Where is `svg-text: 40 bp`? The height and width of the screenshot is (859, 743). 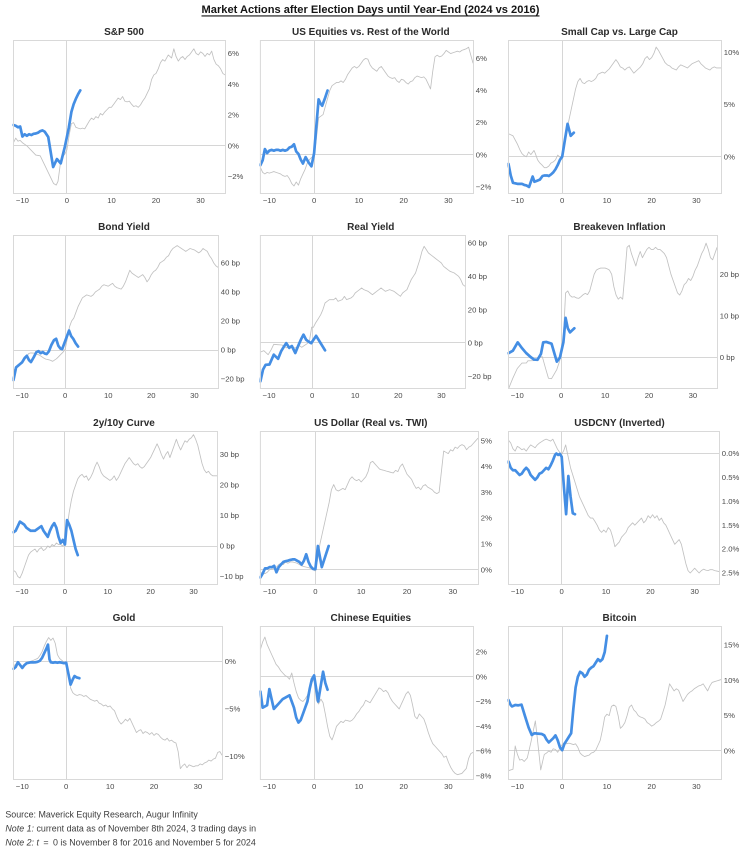
svg-text: 40 bp is located at coordinates (230, 292).